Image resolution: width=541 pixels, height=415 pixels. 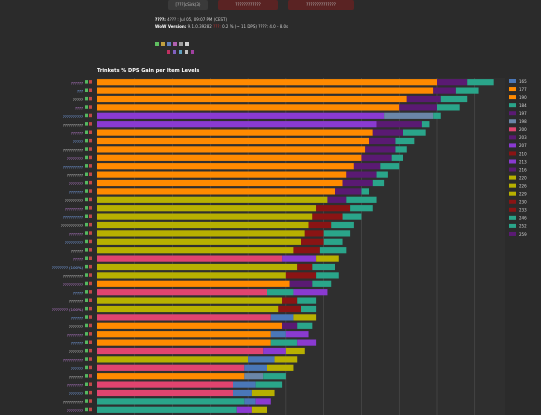 I want to click on error-label: ???:, so click(x=217, y=26).